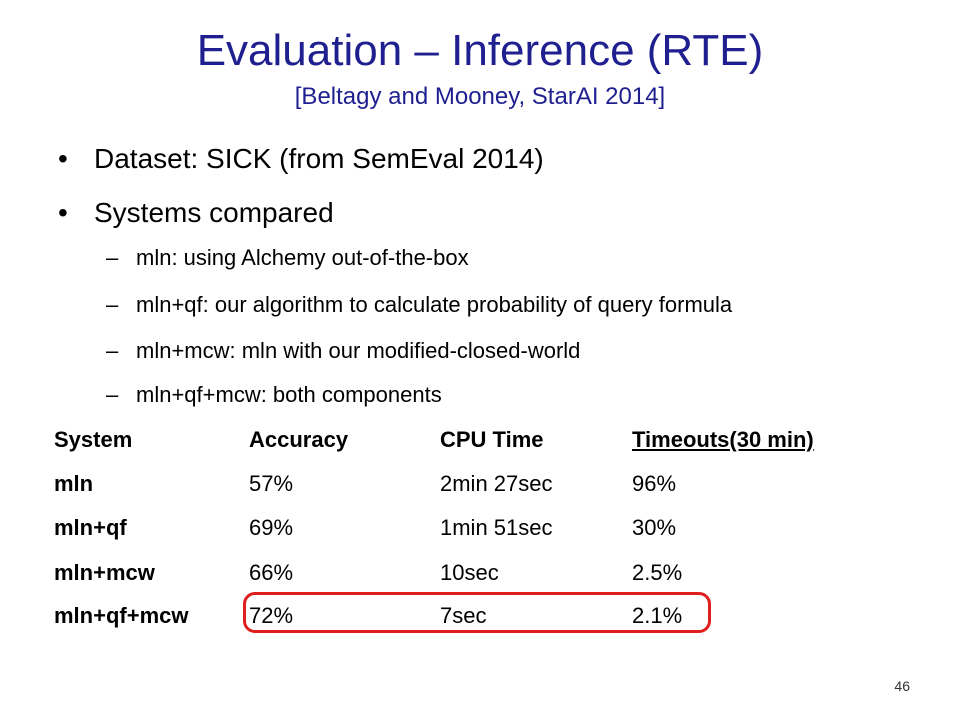 This screenshot has width=960, height=720. Describe the element at coordinates (214, 212) in the screenshot. I see `bullet-text: Systems compared` at that location.